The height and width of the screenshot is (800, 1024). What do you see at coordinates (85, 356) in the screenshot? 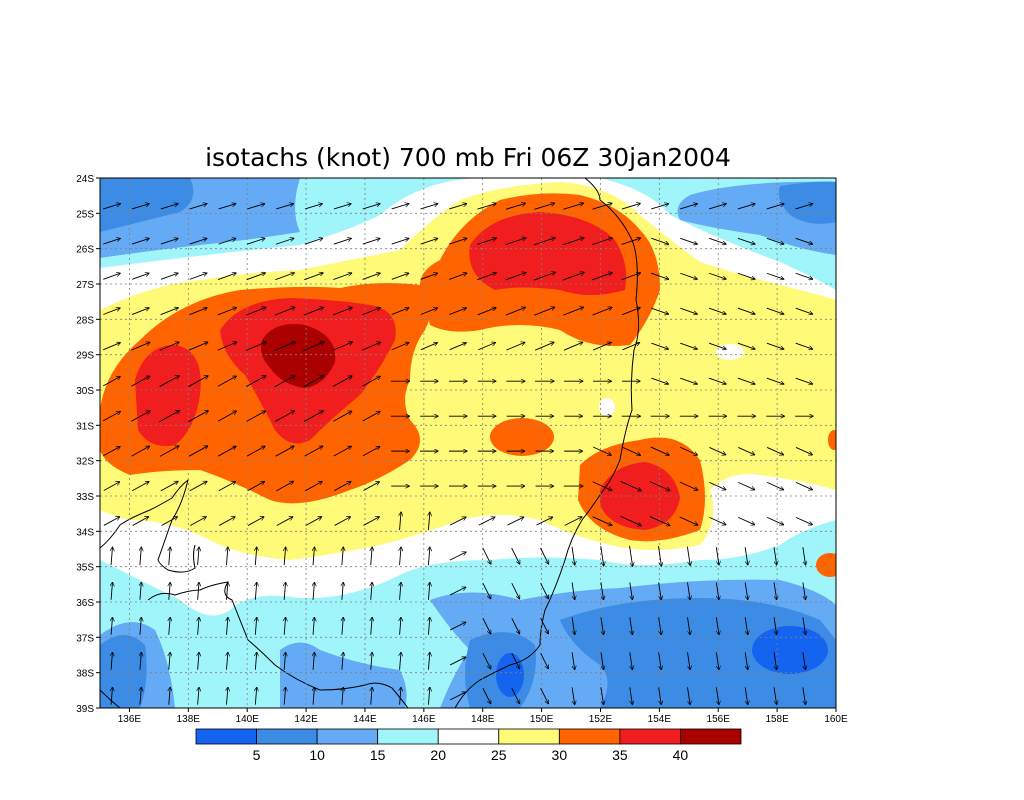
I see `lat-label: 29S` at bounding box center [85, 356].